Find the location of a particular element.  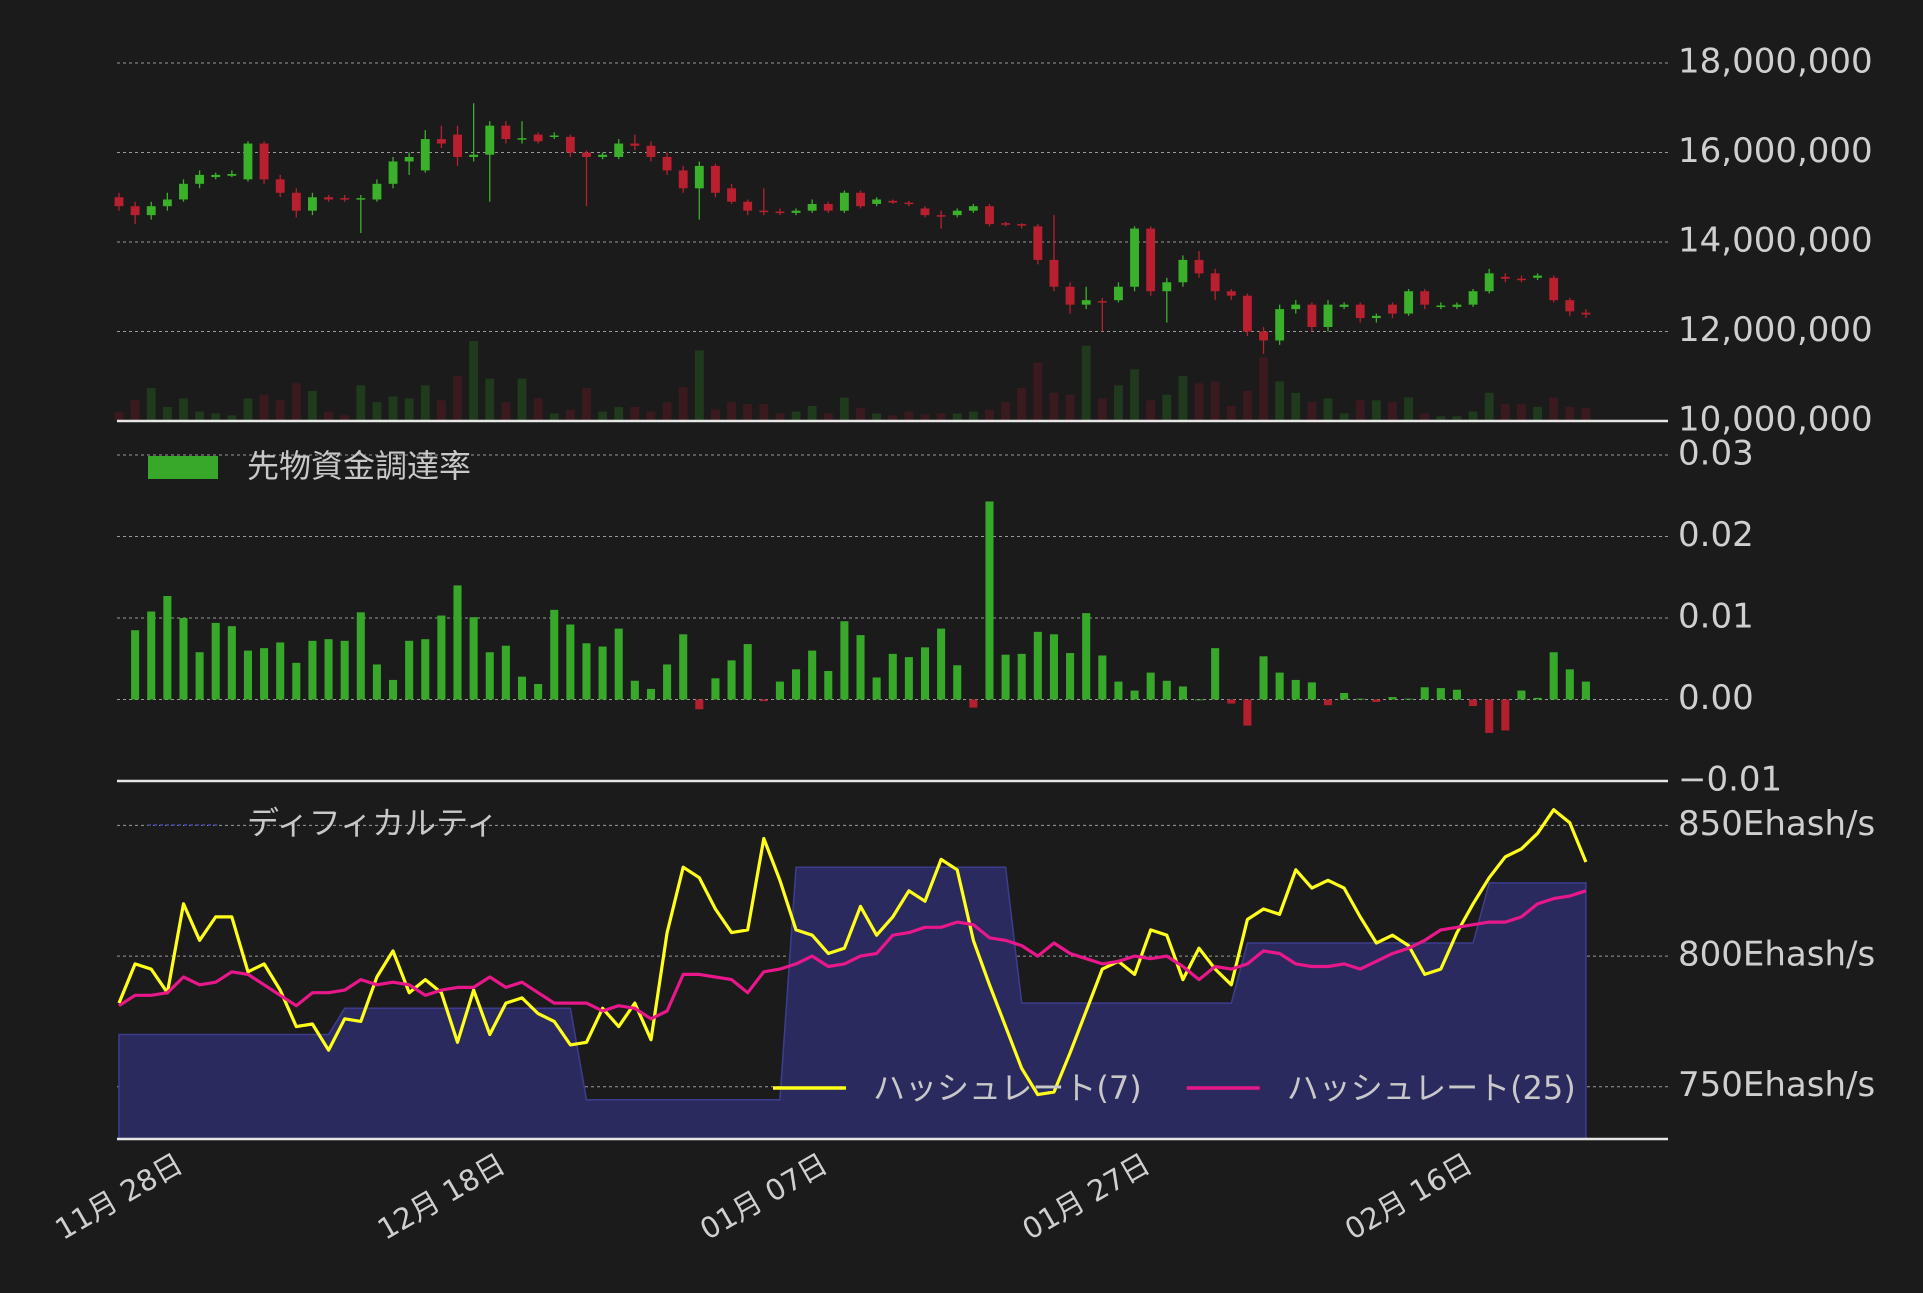

y-tick-label: 16,000,000 is located at coordinates (1775, 151).